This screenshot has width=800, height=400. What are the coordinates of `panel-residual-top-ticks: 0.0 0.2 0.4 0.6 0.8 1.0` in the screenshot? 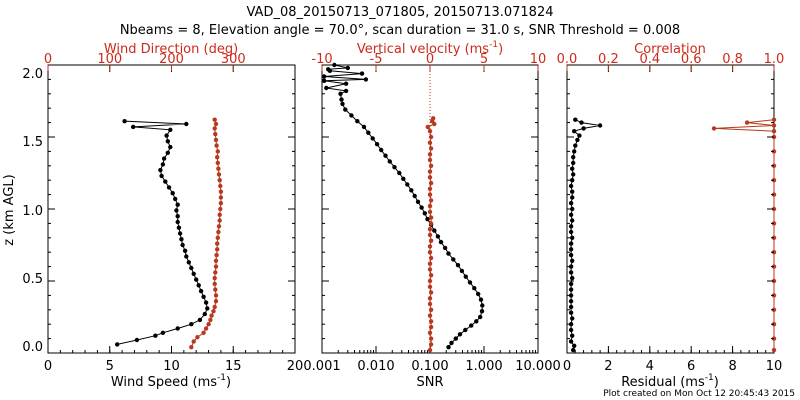 It's located at (670, 61).